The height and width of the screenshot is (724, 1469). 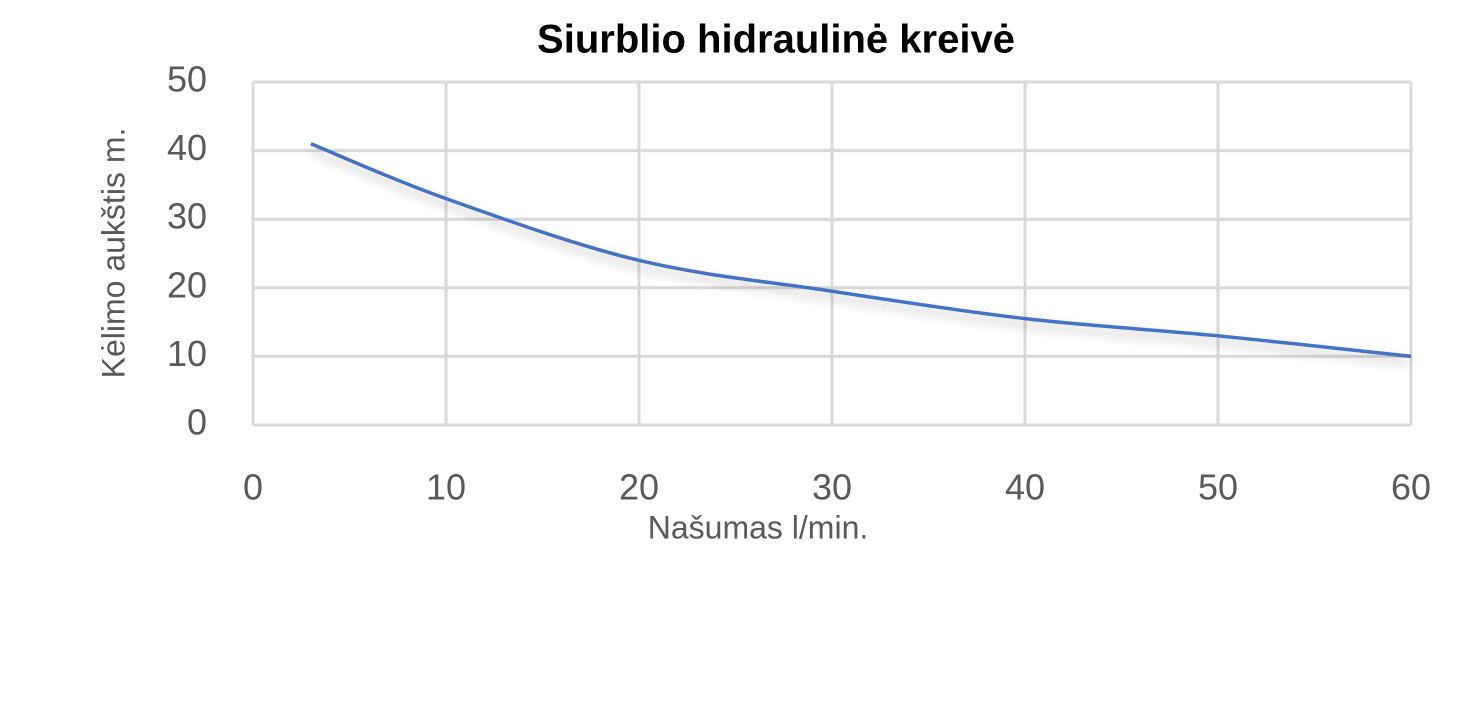 I want to click on y-tick-label: 10, so click(x=187, y=353).